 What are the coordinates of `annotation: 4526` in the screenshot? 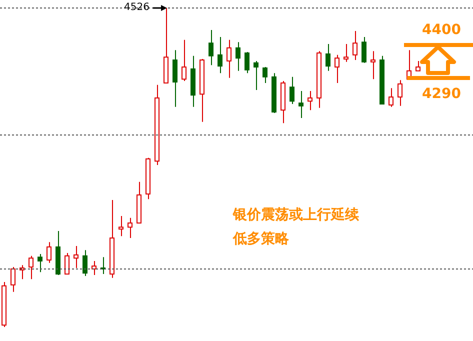 It's located at (137, 7).